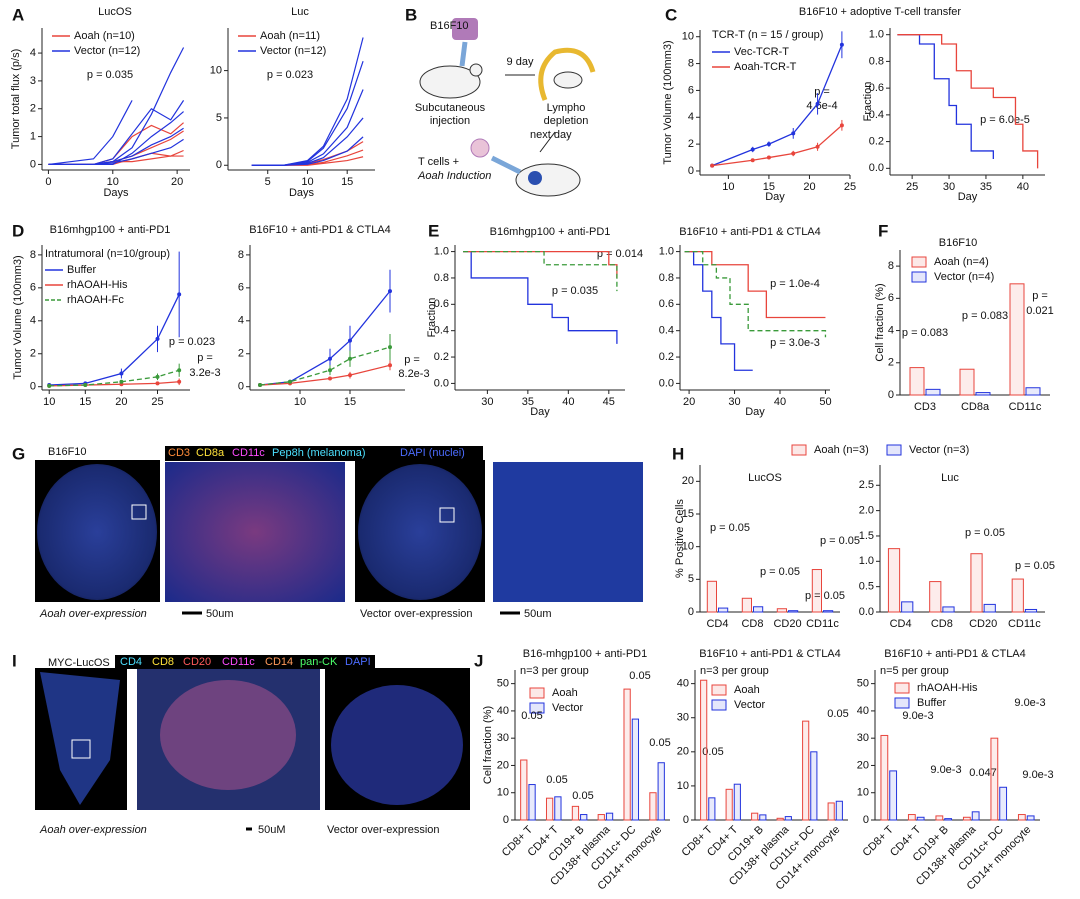 Image resolution: width=1080 pixels, height=899 pixels. I want to click on y-tick-label: 20, so click(503, 765).